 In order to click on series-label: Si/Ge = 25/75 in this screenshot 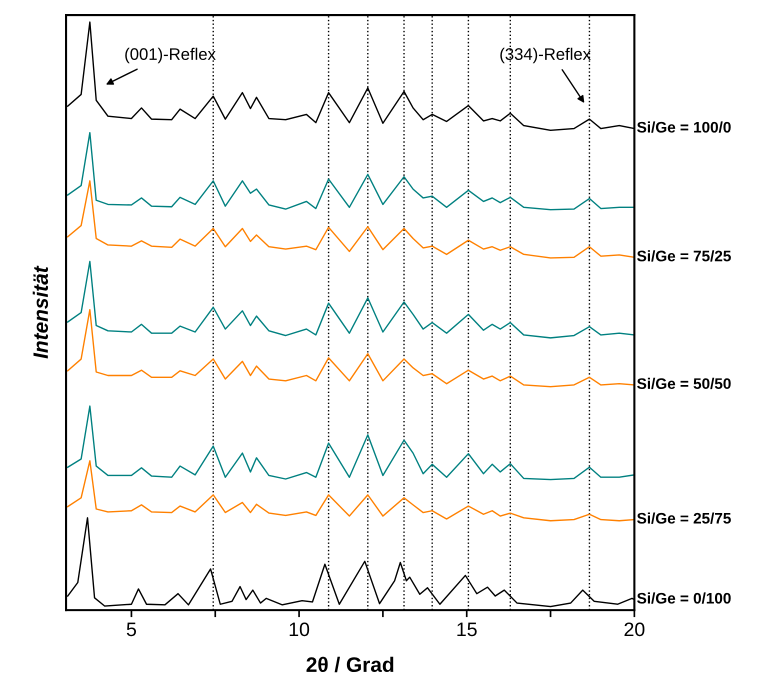, I will do `click(684, 518)`.